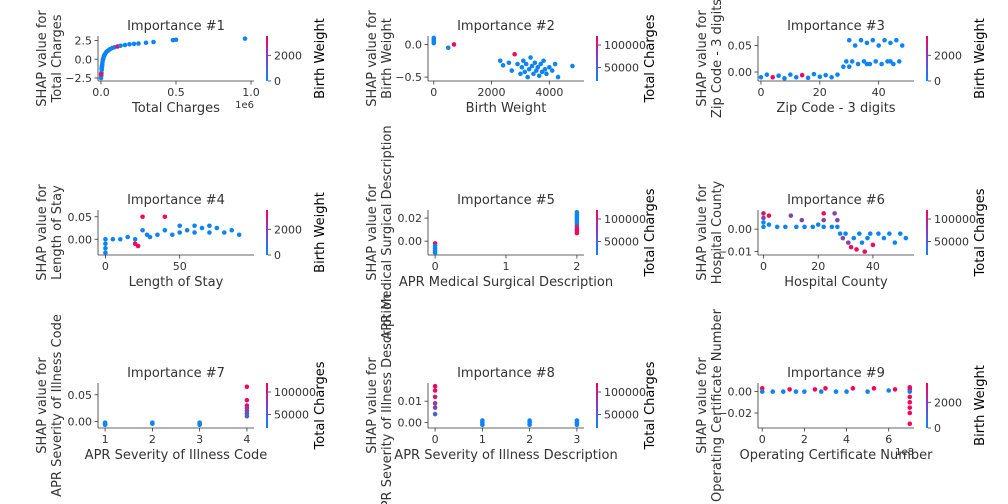 This screenshot has height=504, width=1008. Describe the element at coordinates (78, 78) in the screenshot. I see `y-tick-label: −2.5` at that location.